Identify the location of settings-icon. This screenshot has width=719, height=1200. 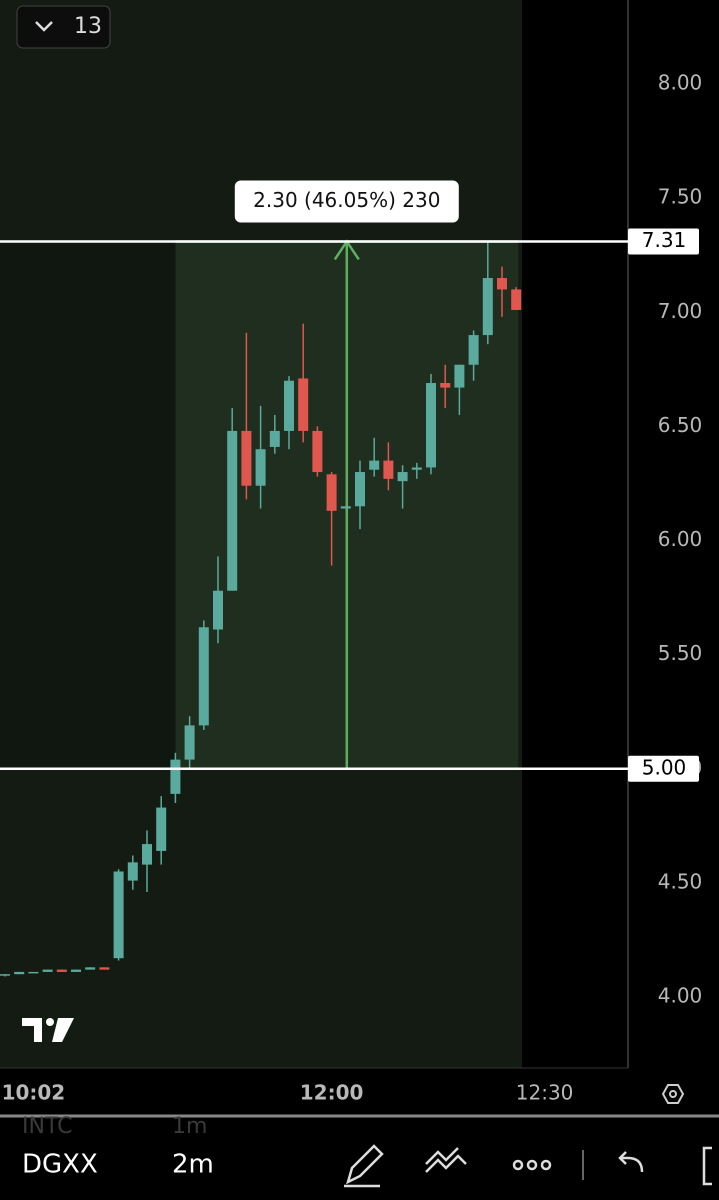
(673, 1094).